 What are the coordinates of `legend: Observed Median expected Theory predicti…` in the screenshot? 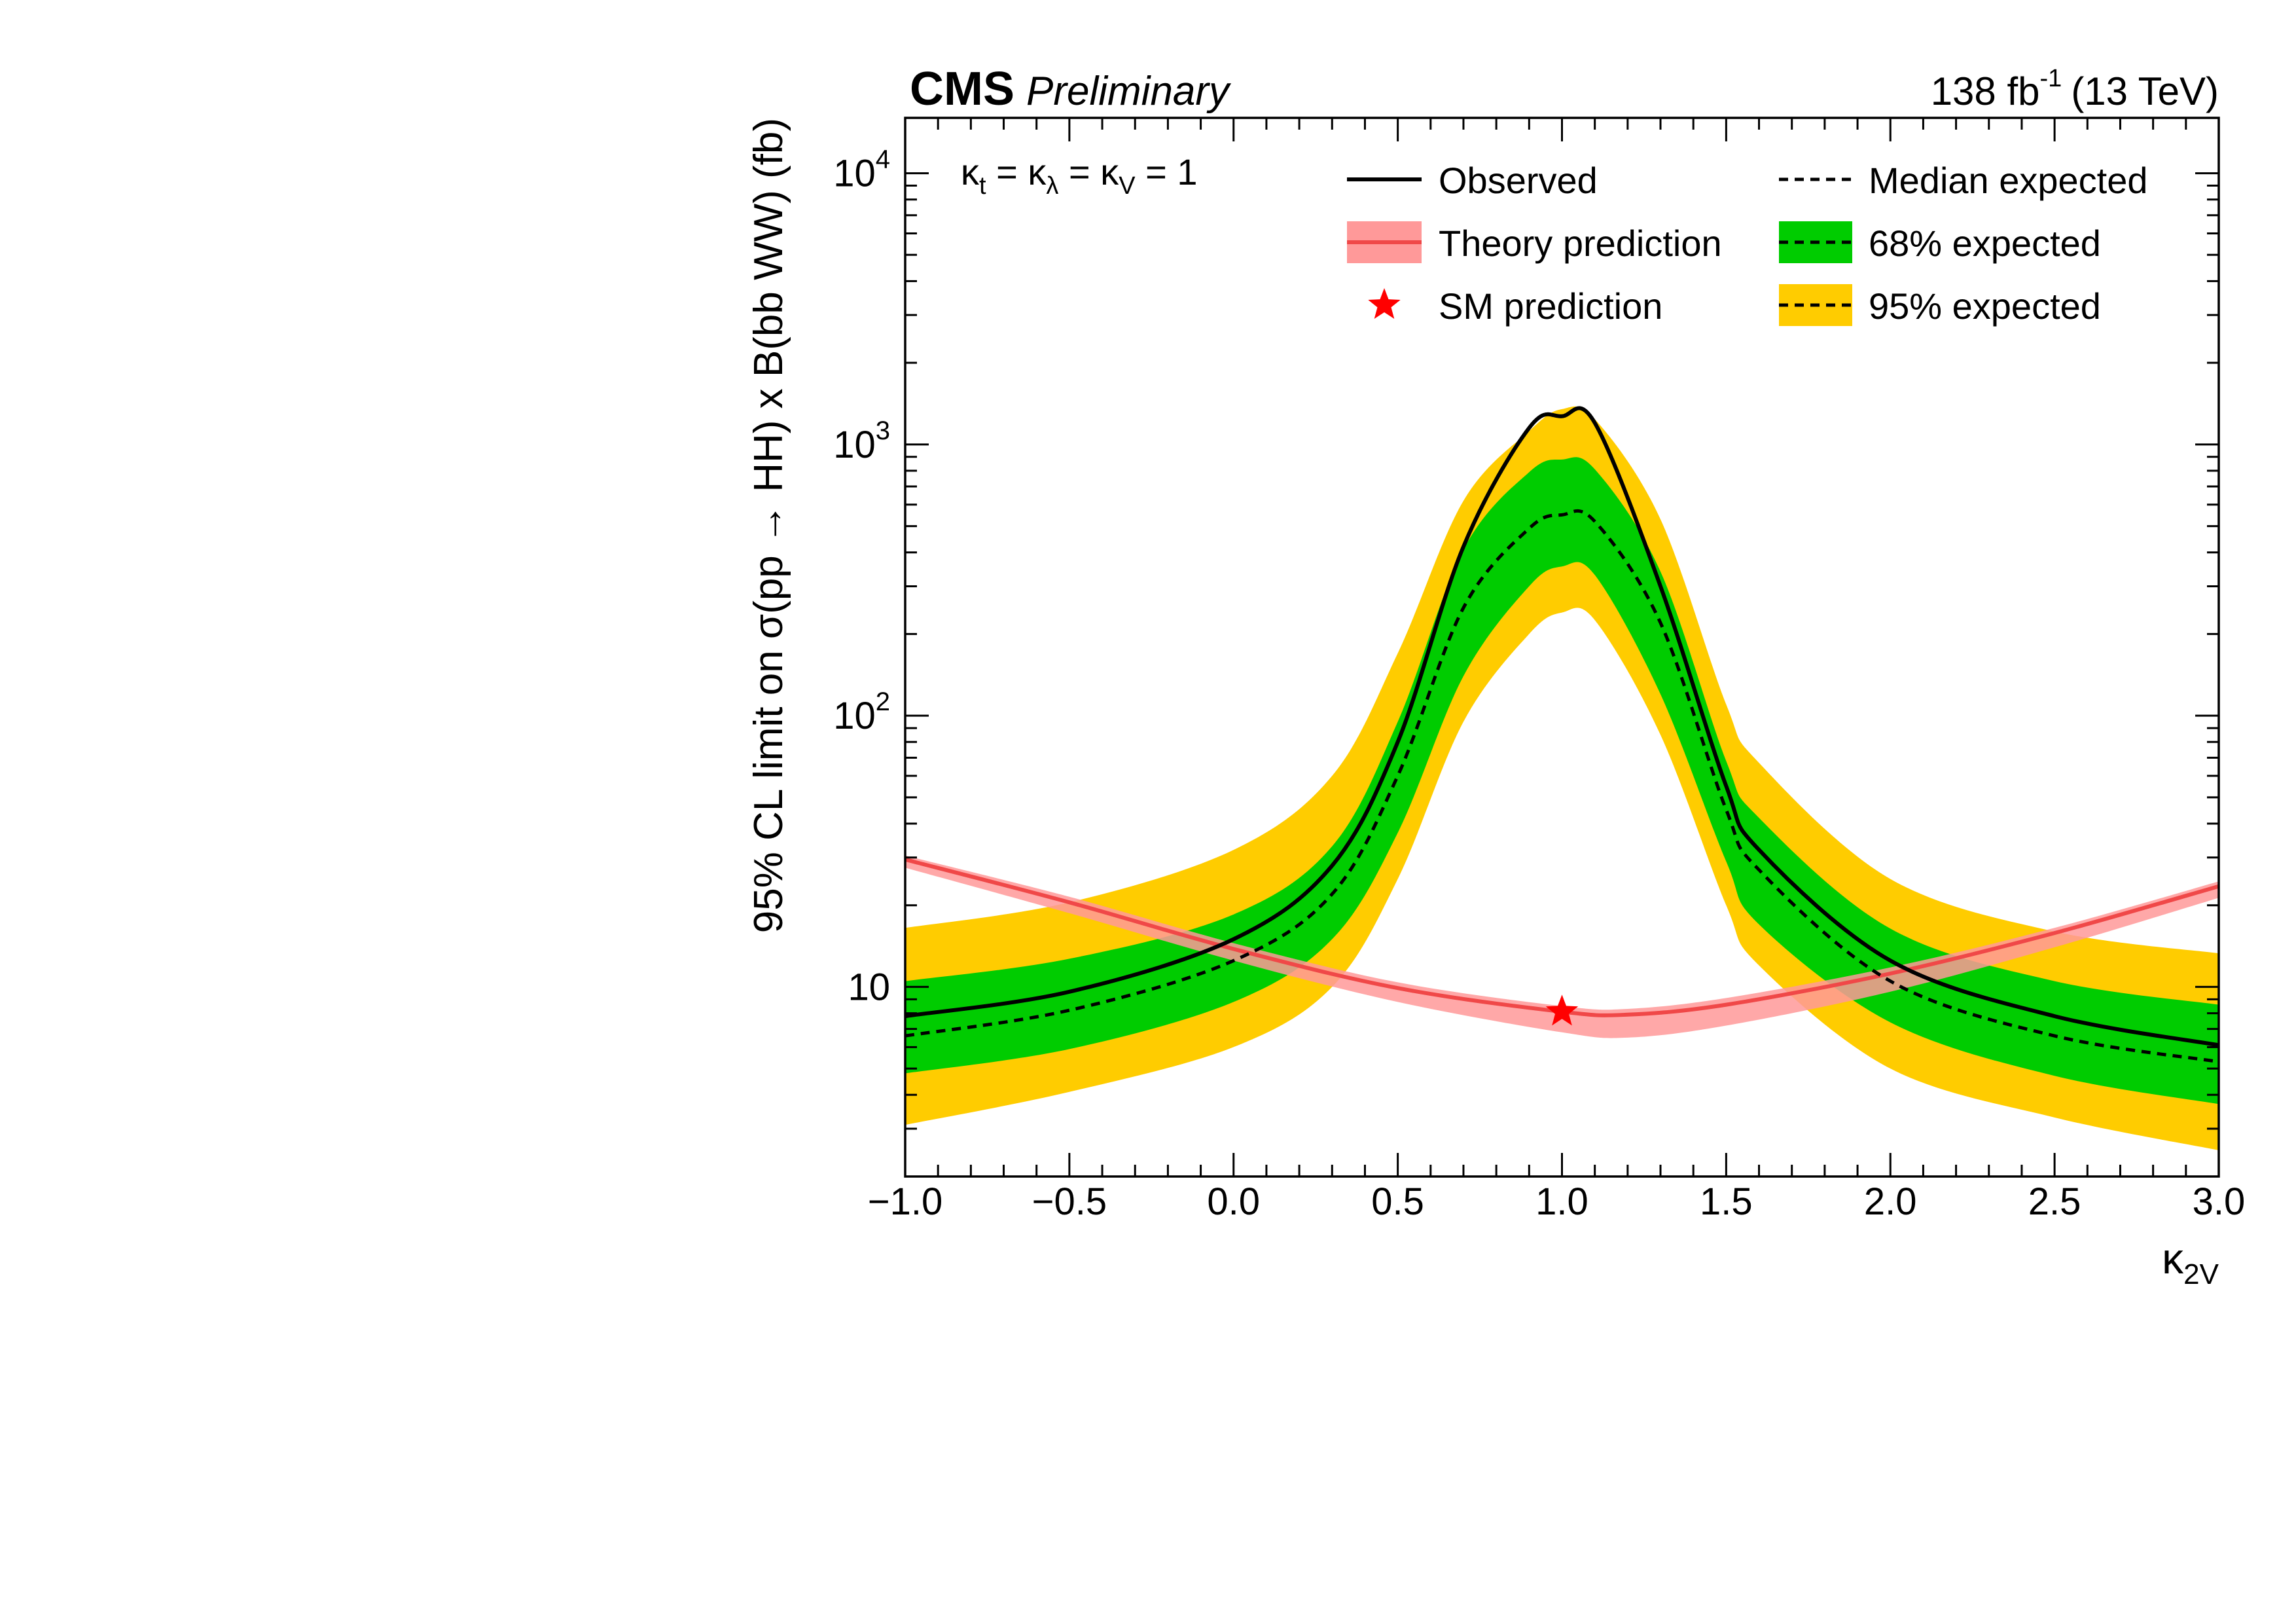 It's located at (1747, 243).